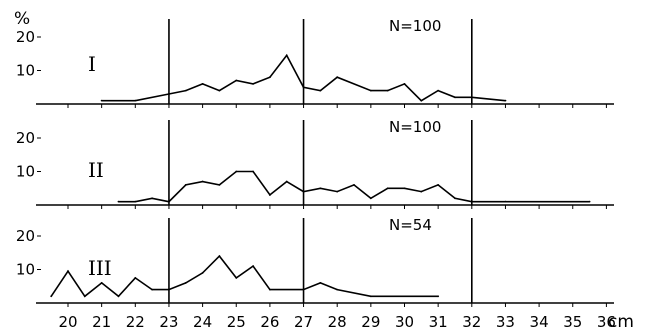  I want to click on panel-label: I, so click(92, 64).